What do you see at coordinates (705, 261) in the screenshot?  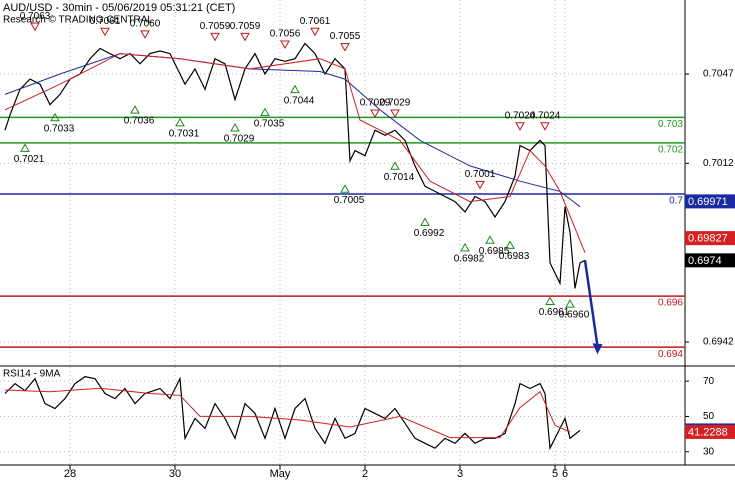 I see `price-tag-label: 0.6974` at bounding box center [705, 261].